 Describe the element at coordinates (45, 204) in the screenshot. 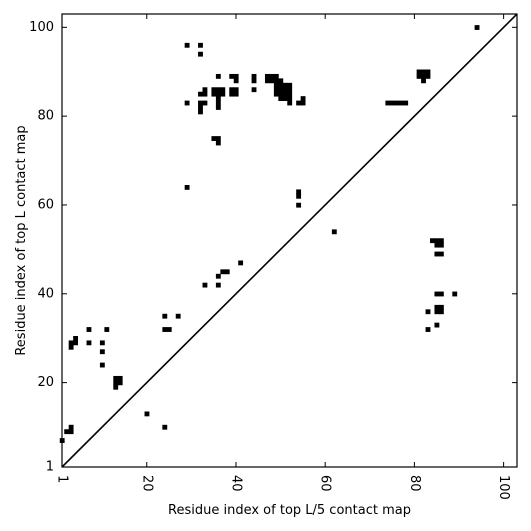

I see `y-tick-label: 60` at that location.